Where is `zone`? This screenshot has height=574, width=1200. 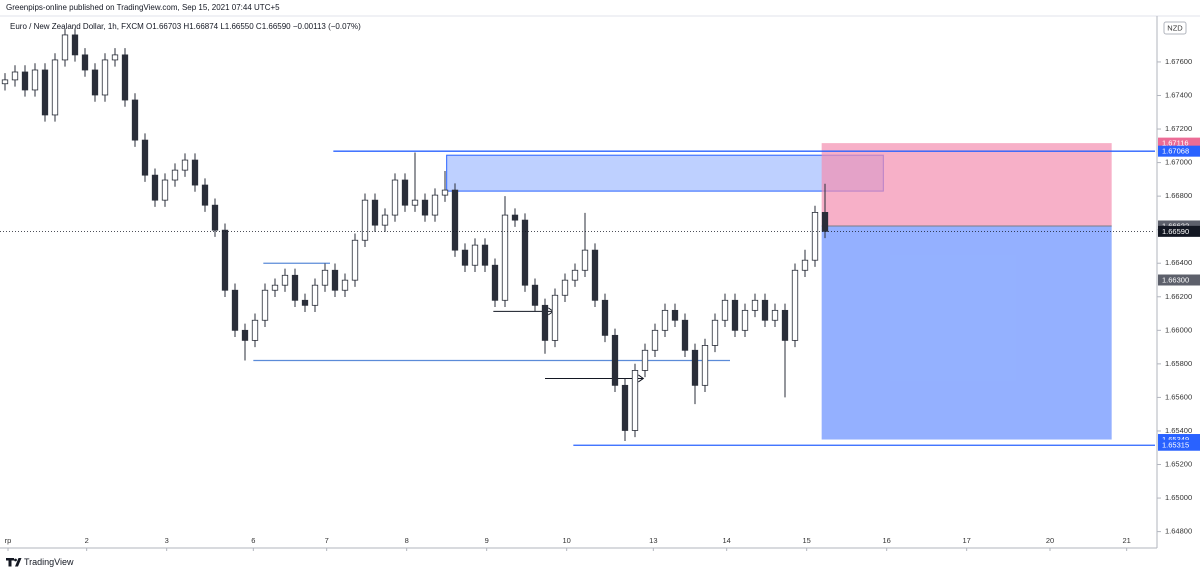
zone is located at coordinates (665, 173).